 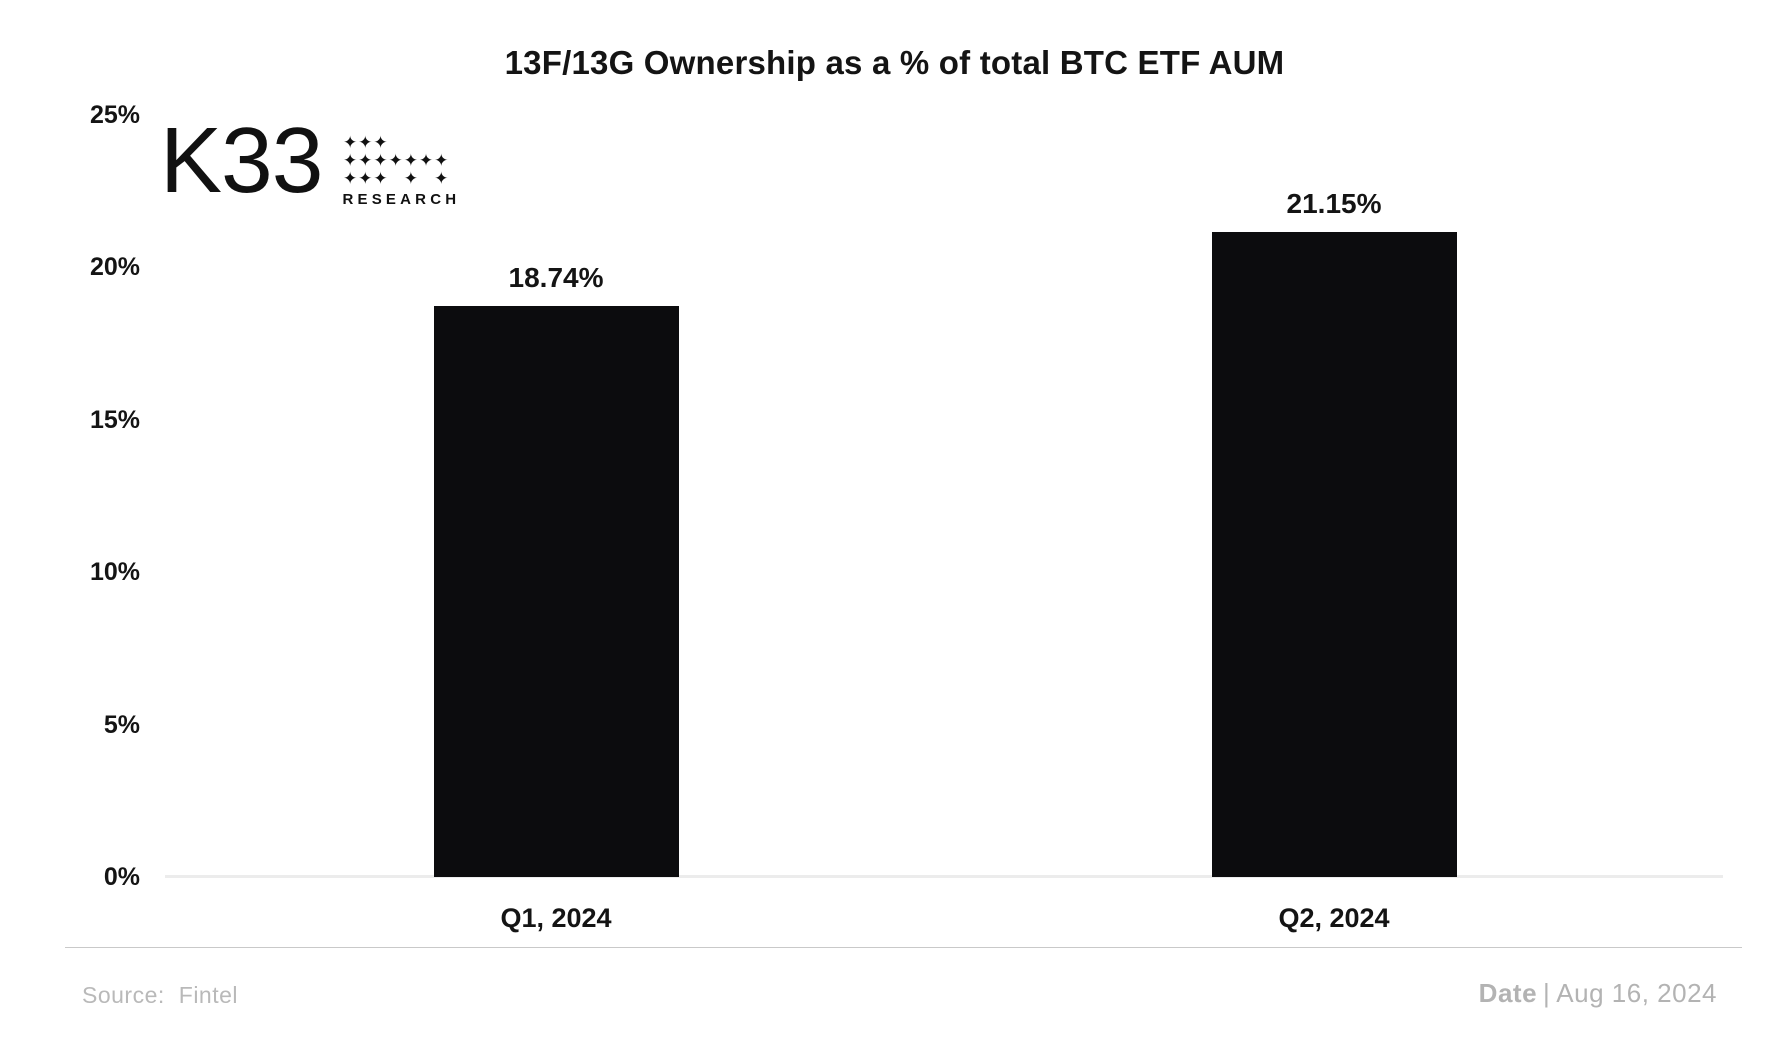 I want to click on date-value: Aug 16, 2024, so click(x=1636, y=993).